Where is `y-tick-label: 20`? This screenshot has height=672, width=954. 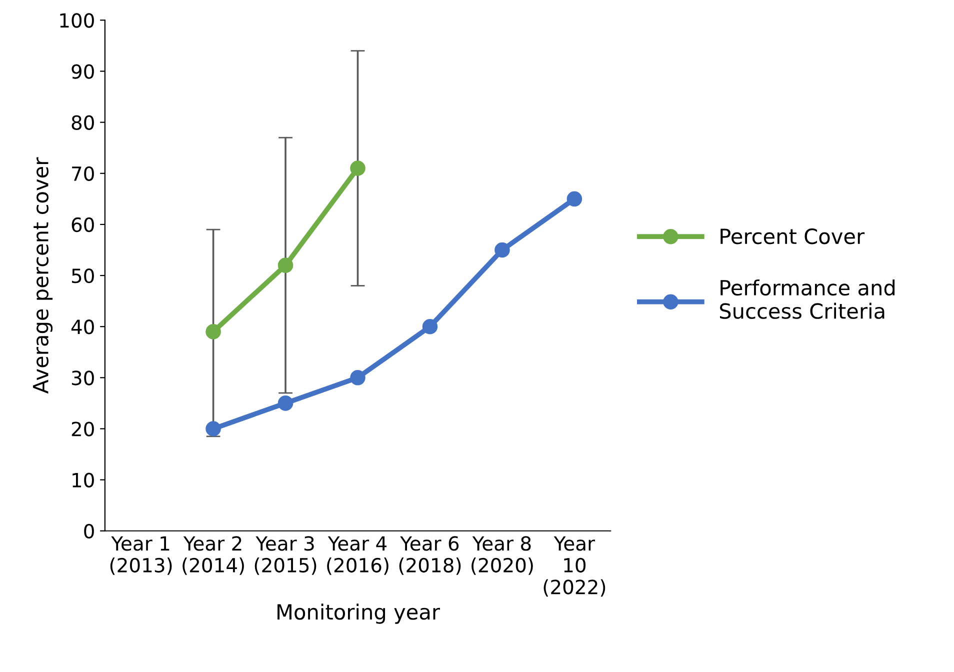
y-tick-label: 20 is located at coordinates (83, 429).